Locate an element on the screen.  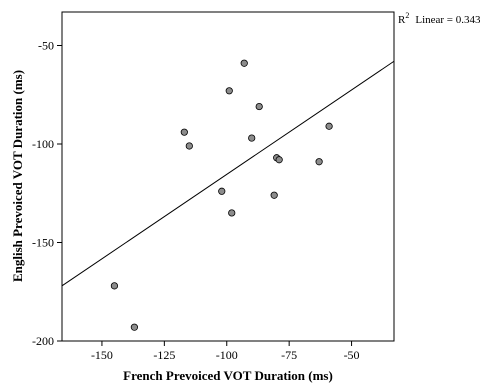
y-tick-label: -100 is located at coordinates (43, 144).